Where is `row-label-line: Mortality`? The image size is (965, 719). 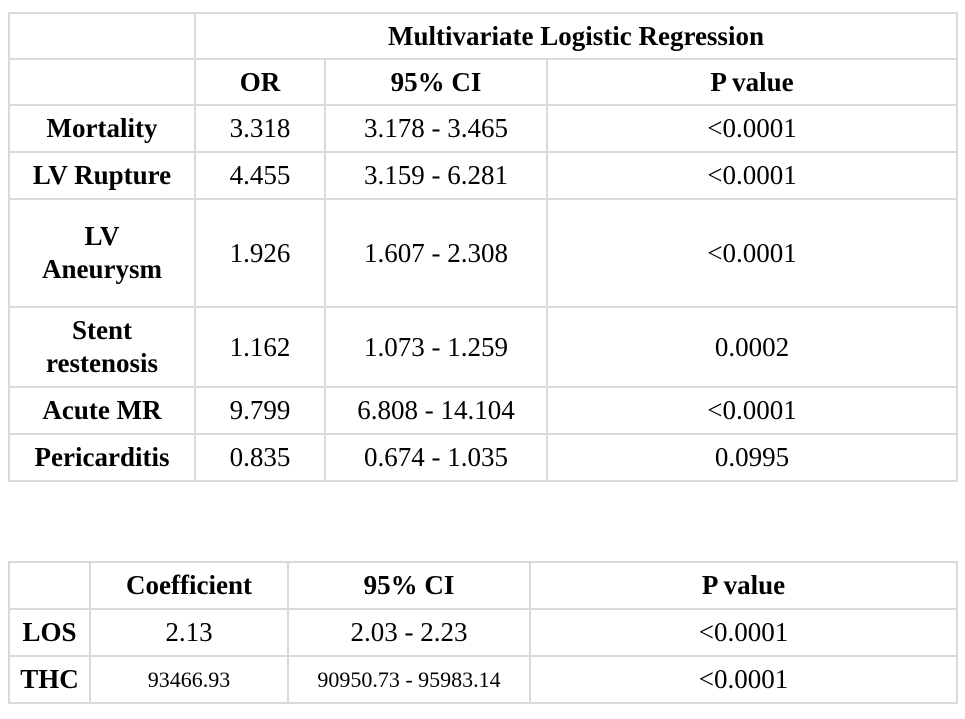 row-label-line: Mortality is located at coordinates (102, 128).